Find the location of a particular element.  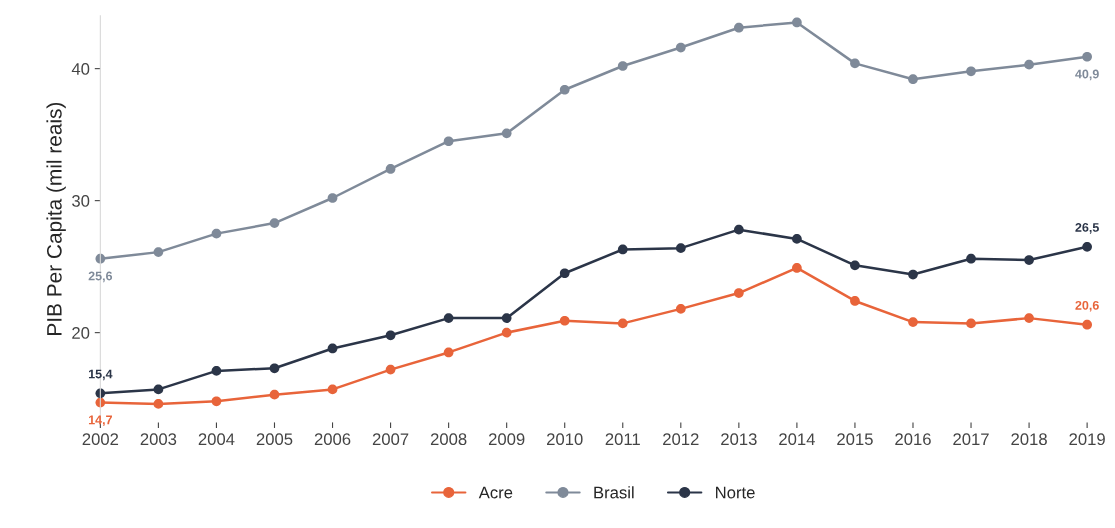

data-label: 26,5 is located at coordinates (1087, 228).